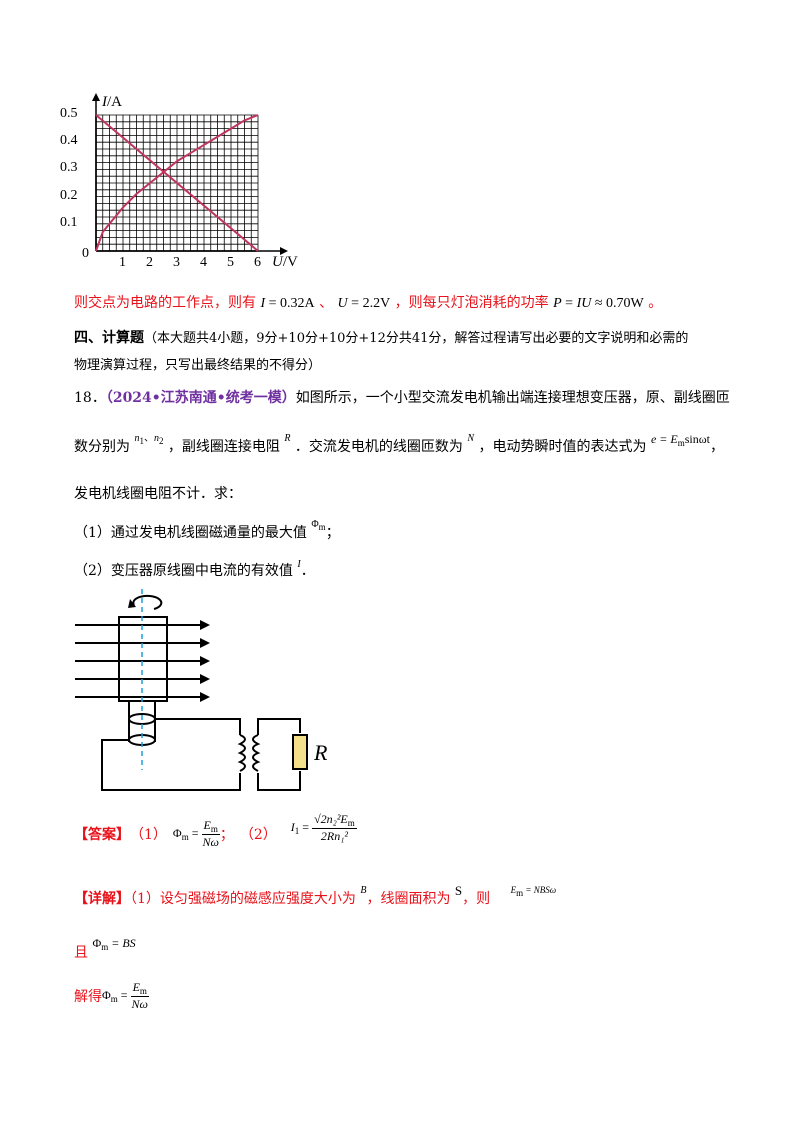 The image size is (800, 1132). Describe the element at coordinates (299, 564) in the screenshot. I see `current-symbol: I` at that location.